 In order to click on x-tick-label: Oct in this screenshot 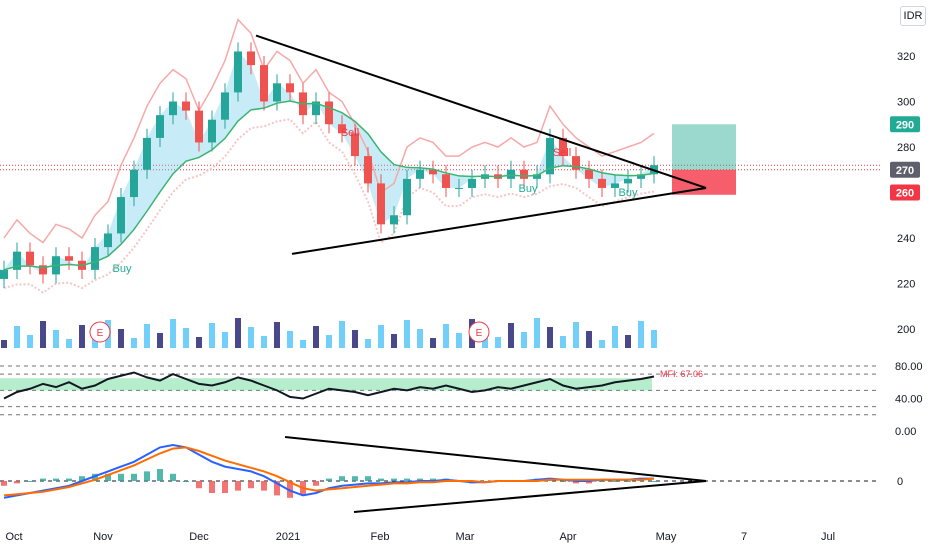, I will do `click(13, 537)`.